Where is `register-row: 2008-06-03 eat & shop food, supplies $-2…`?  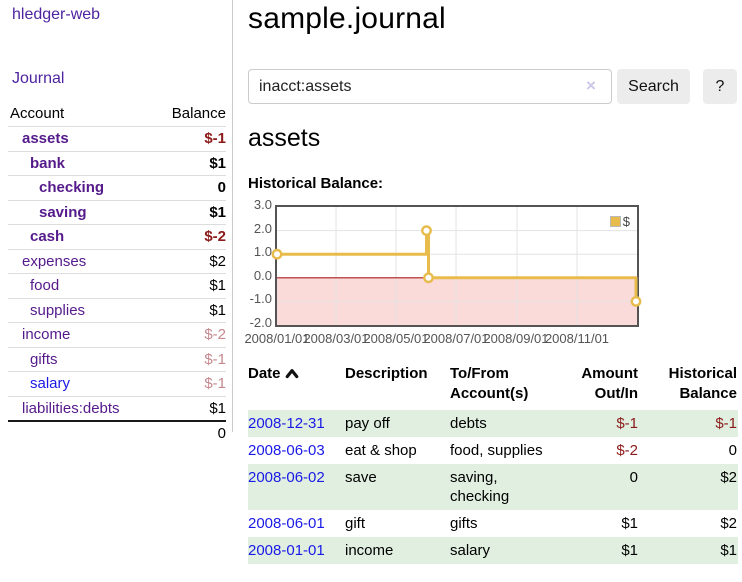
register-row: 2008-06-03 eat & shop food, supplies $-2… is located at coordinates (493, 450).